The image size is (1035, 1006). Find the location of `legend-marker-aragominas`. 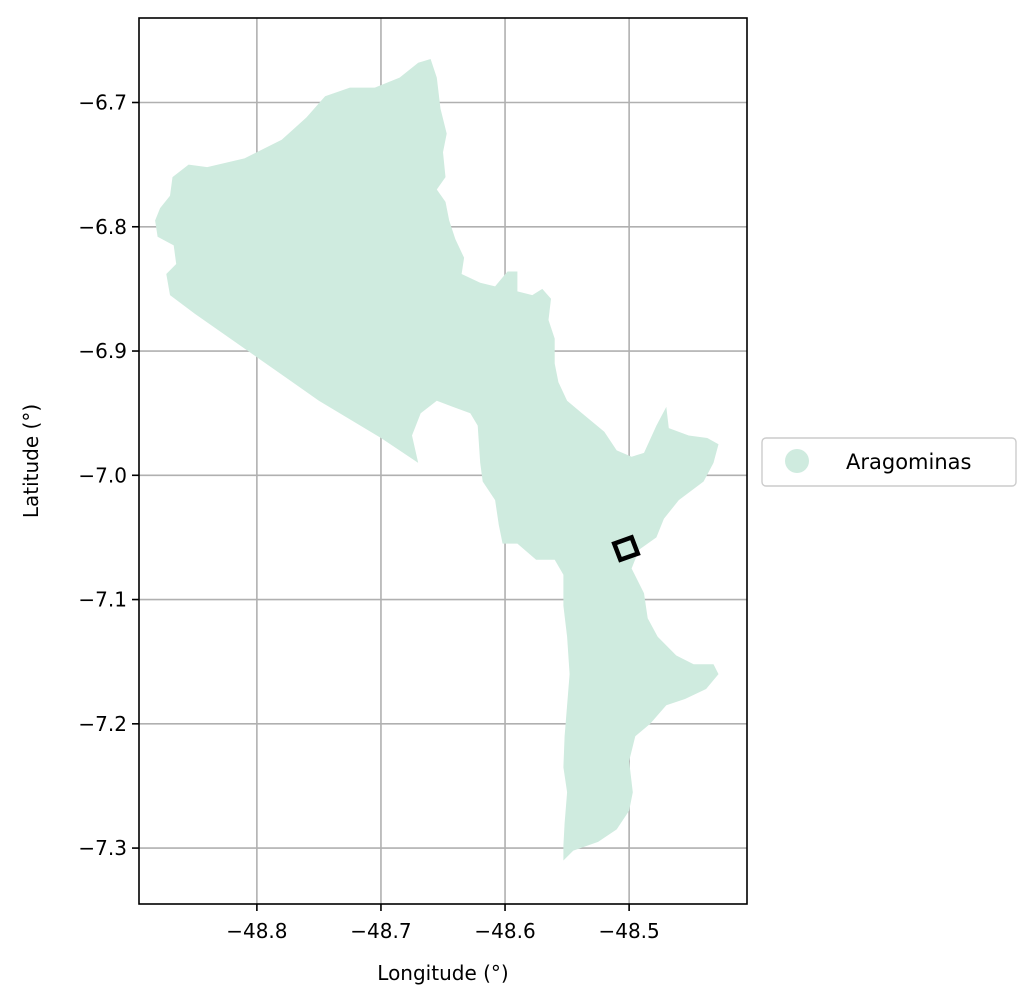

legend-marker-aragominas is located at coordinates (797, 461).